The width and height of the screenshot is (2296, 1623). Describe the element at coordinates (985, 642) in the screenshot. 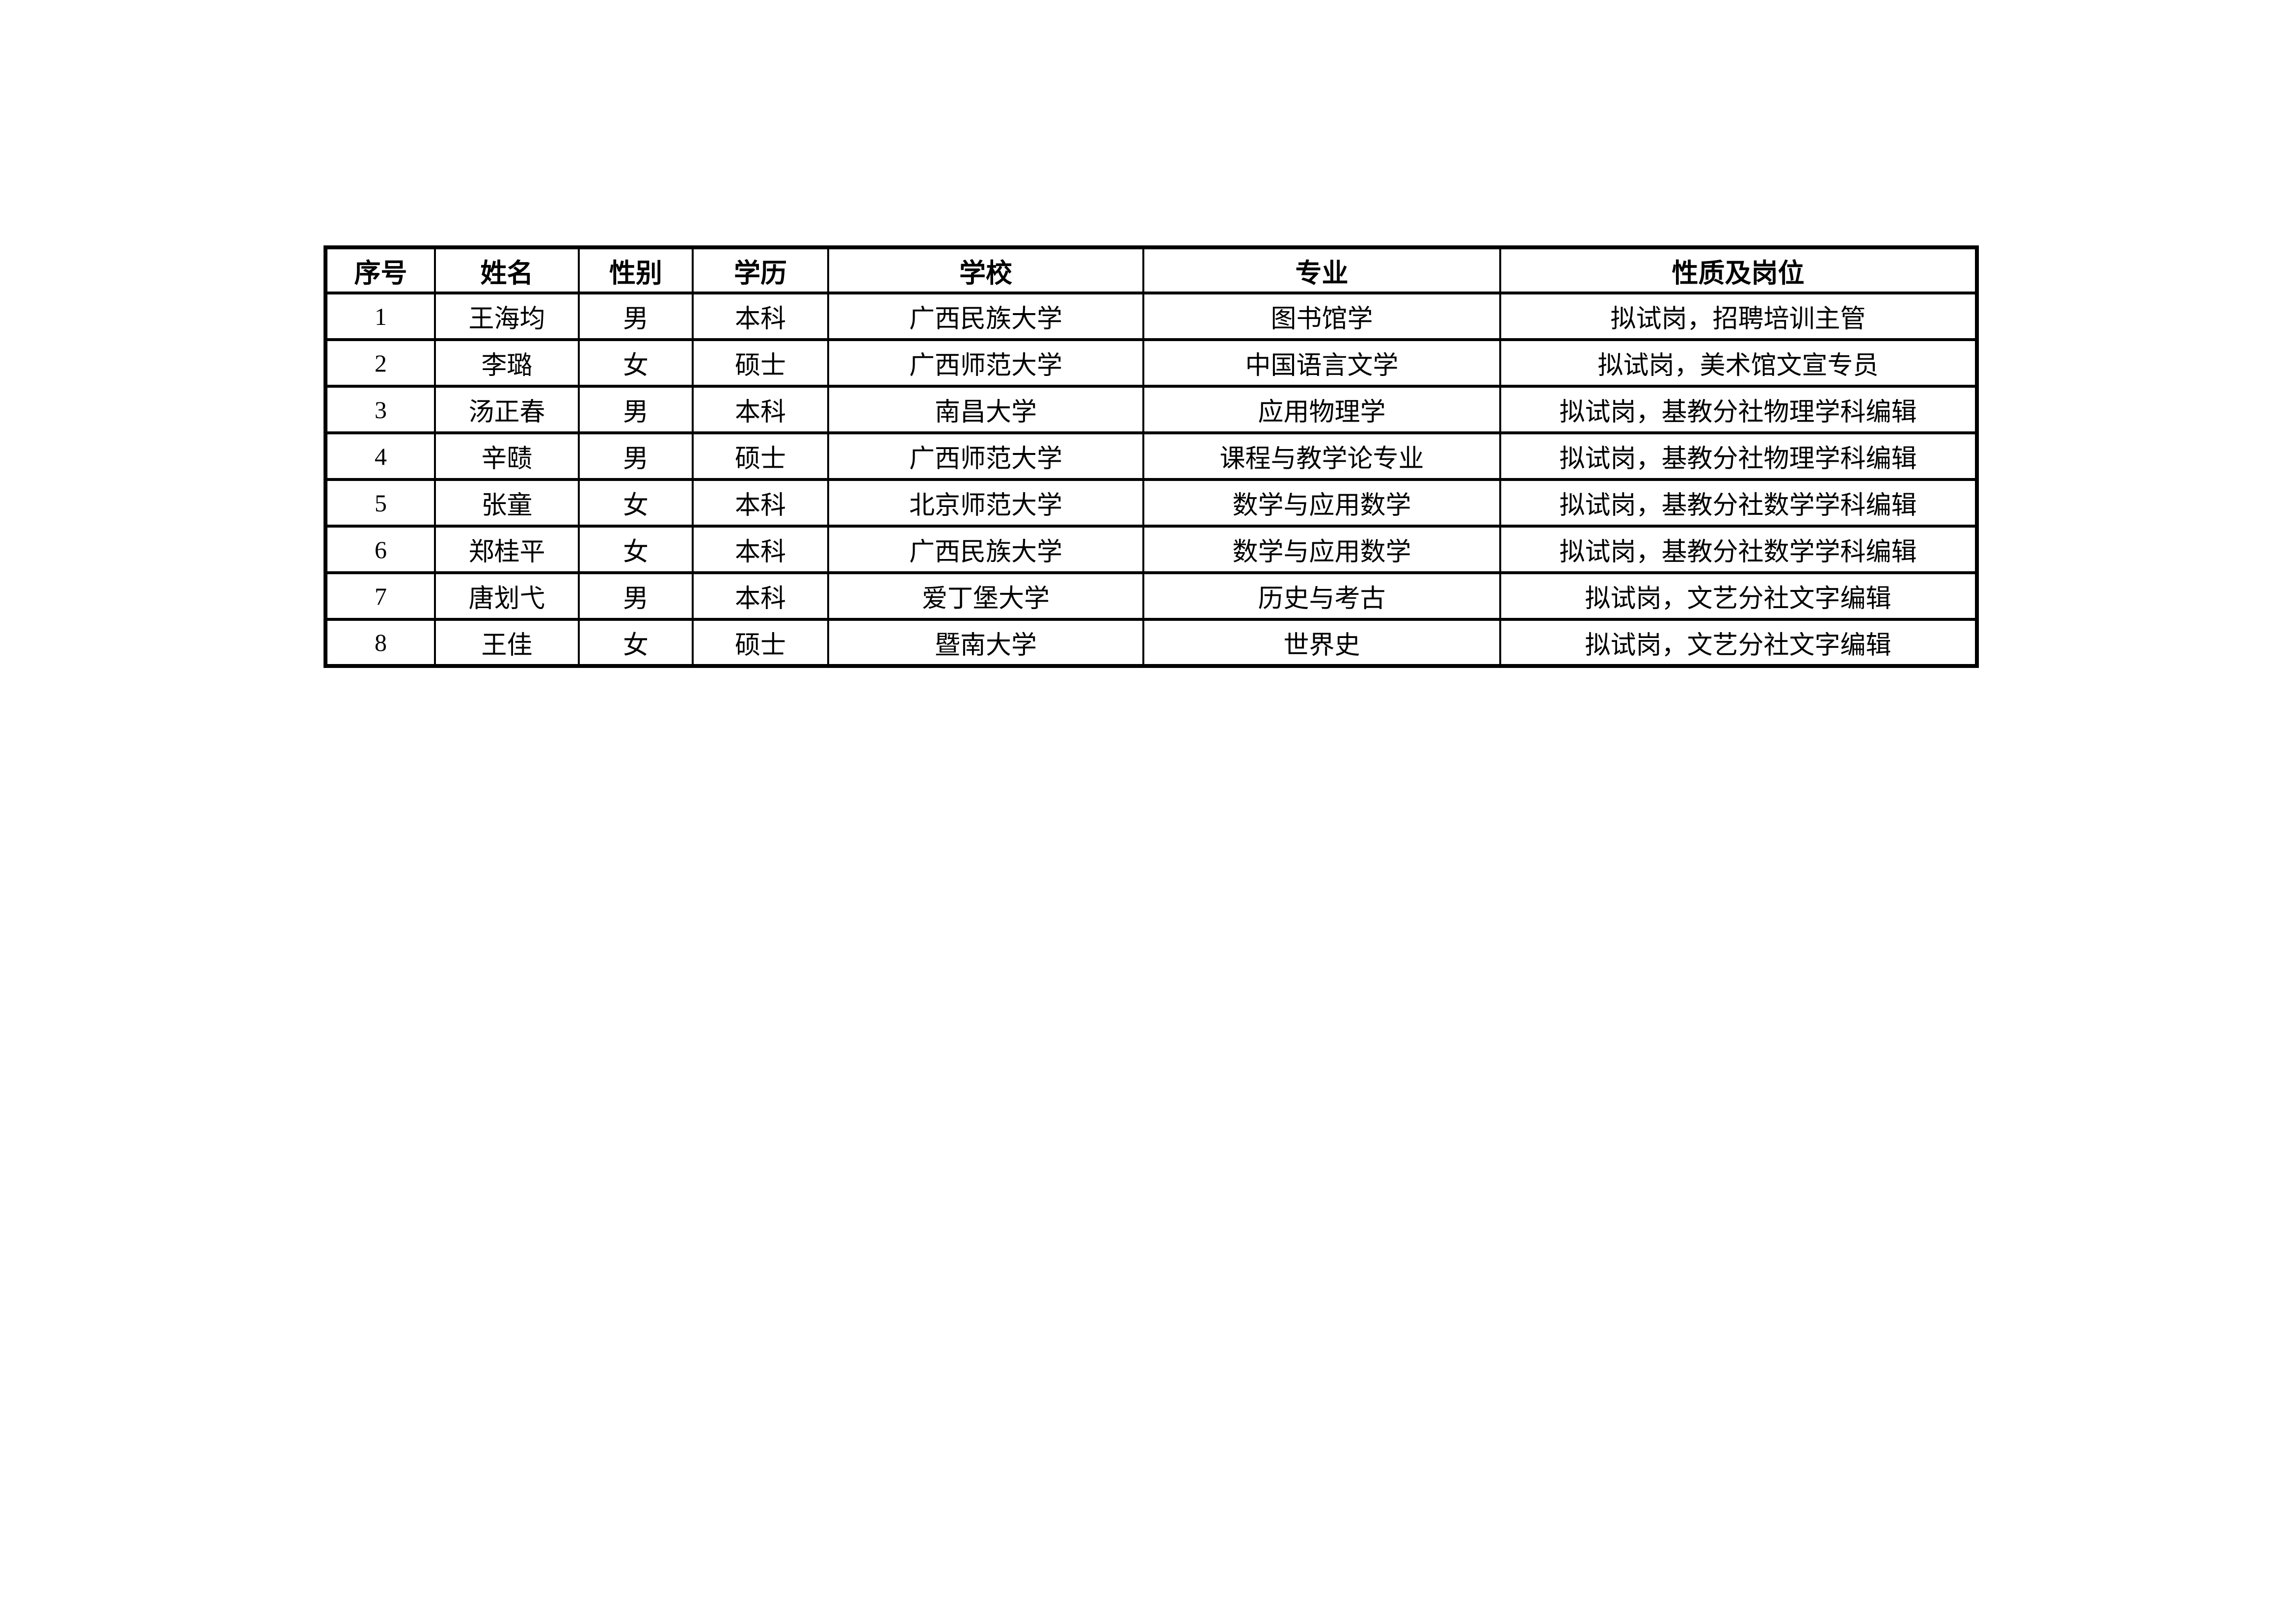

I see `table-cell-school: 暨南大学` at that location.